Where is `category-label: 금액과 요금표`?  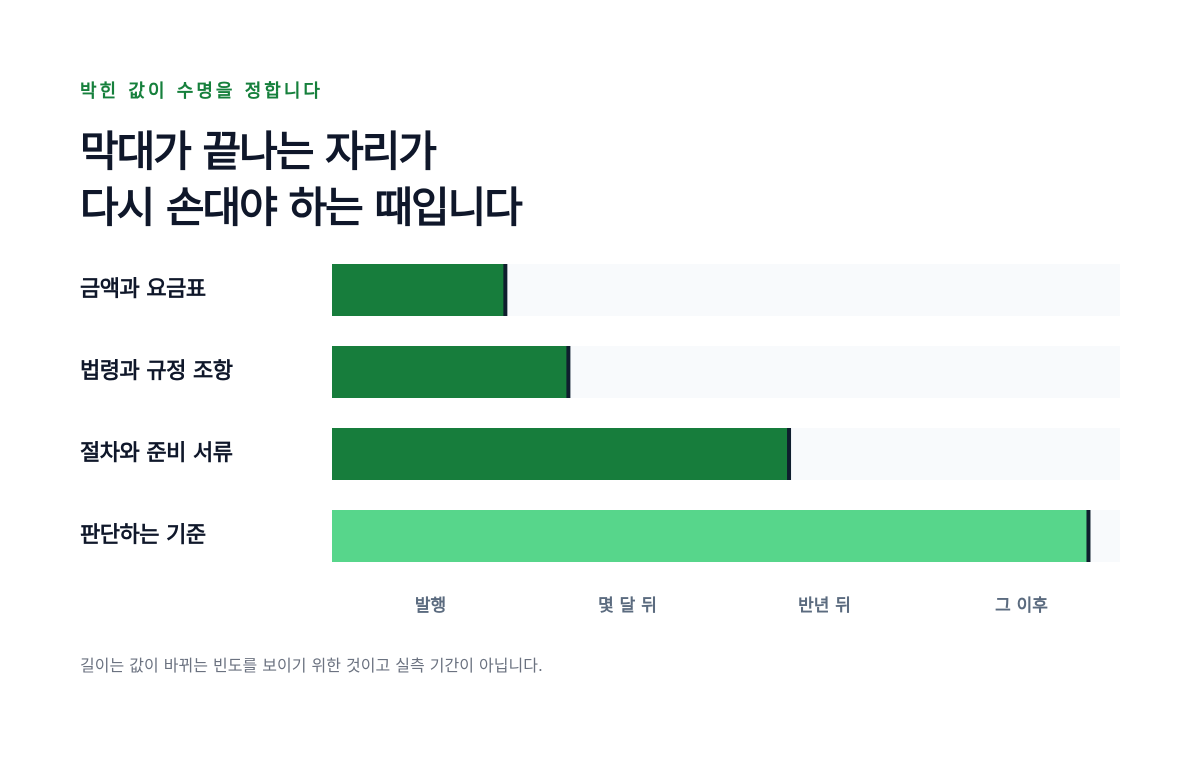
category-label: 금액과 요금표 is located at coordinates (143, 289).